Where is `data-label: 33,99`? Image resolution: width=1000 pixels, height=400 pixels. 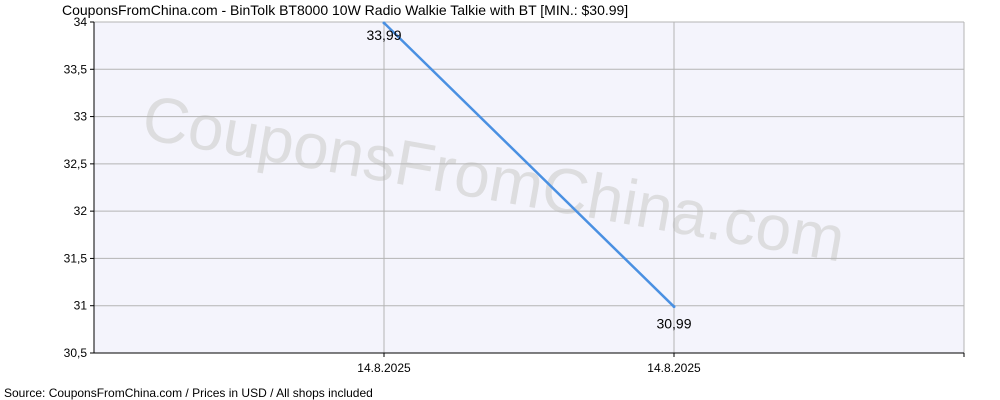
data-label: 33,99 is located at coordinates (383, 35).